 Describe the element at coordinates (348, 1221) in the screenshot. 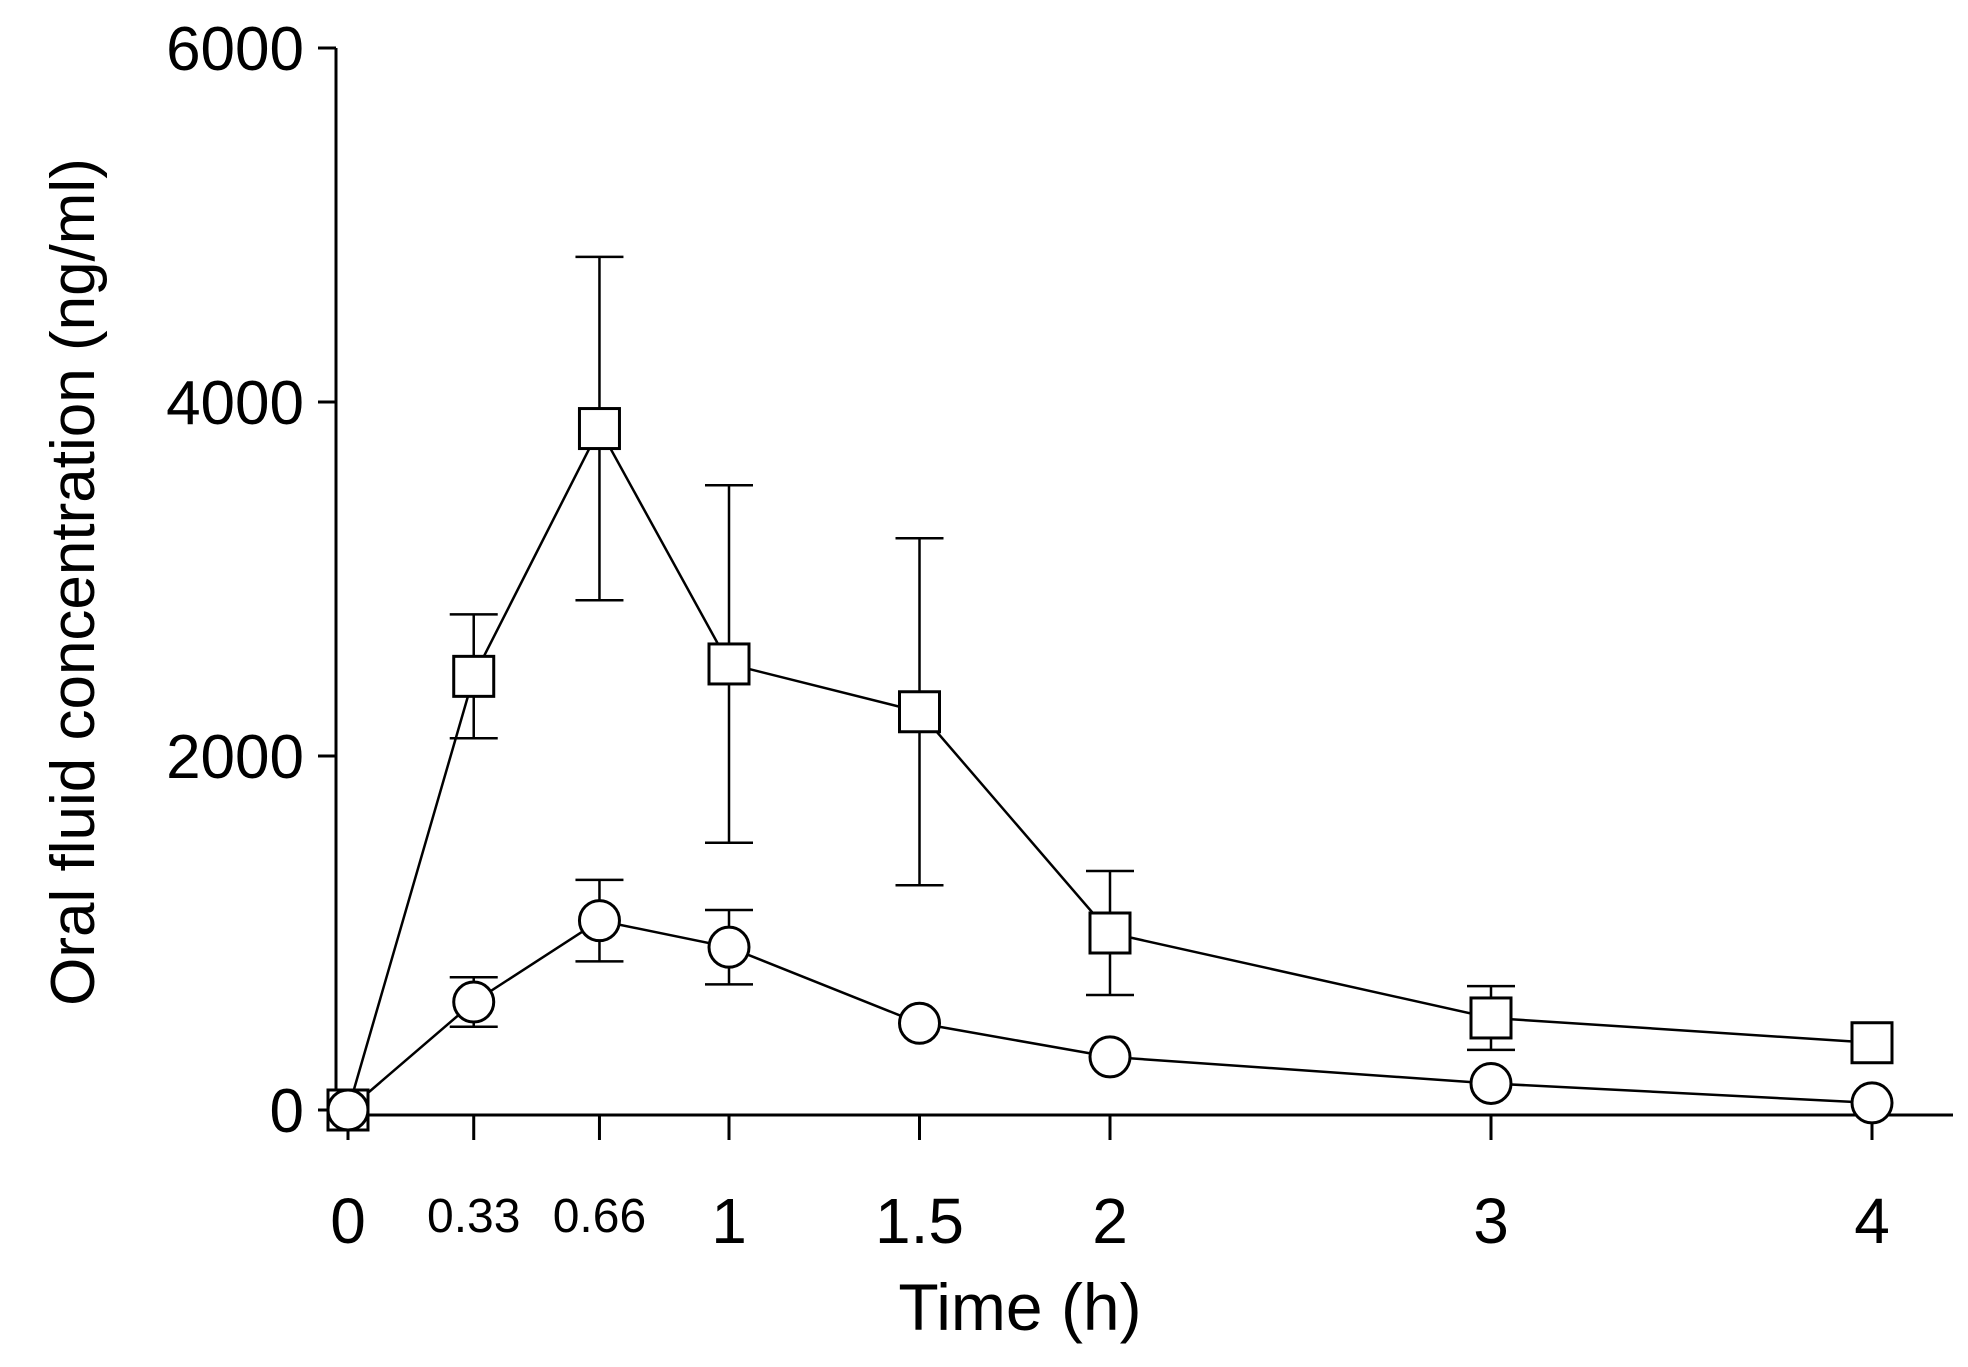

I see `x-tick-label: 0` at that location.